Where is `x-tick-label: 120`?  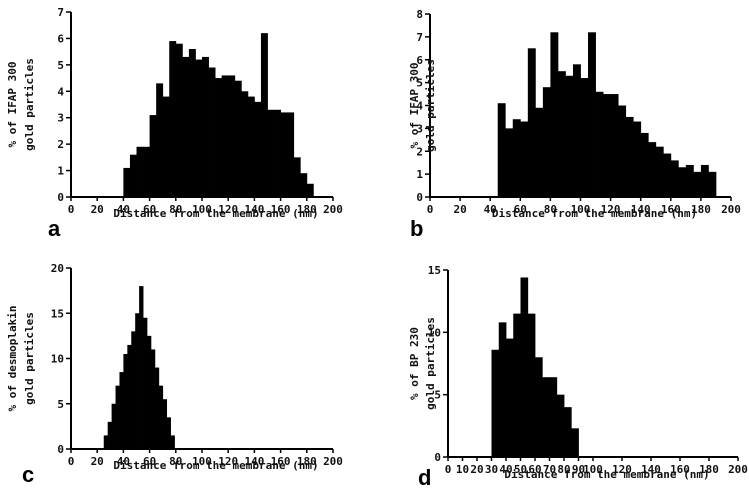 x-tick-label: 120 is located at coordinates (228, 461).